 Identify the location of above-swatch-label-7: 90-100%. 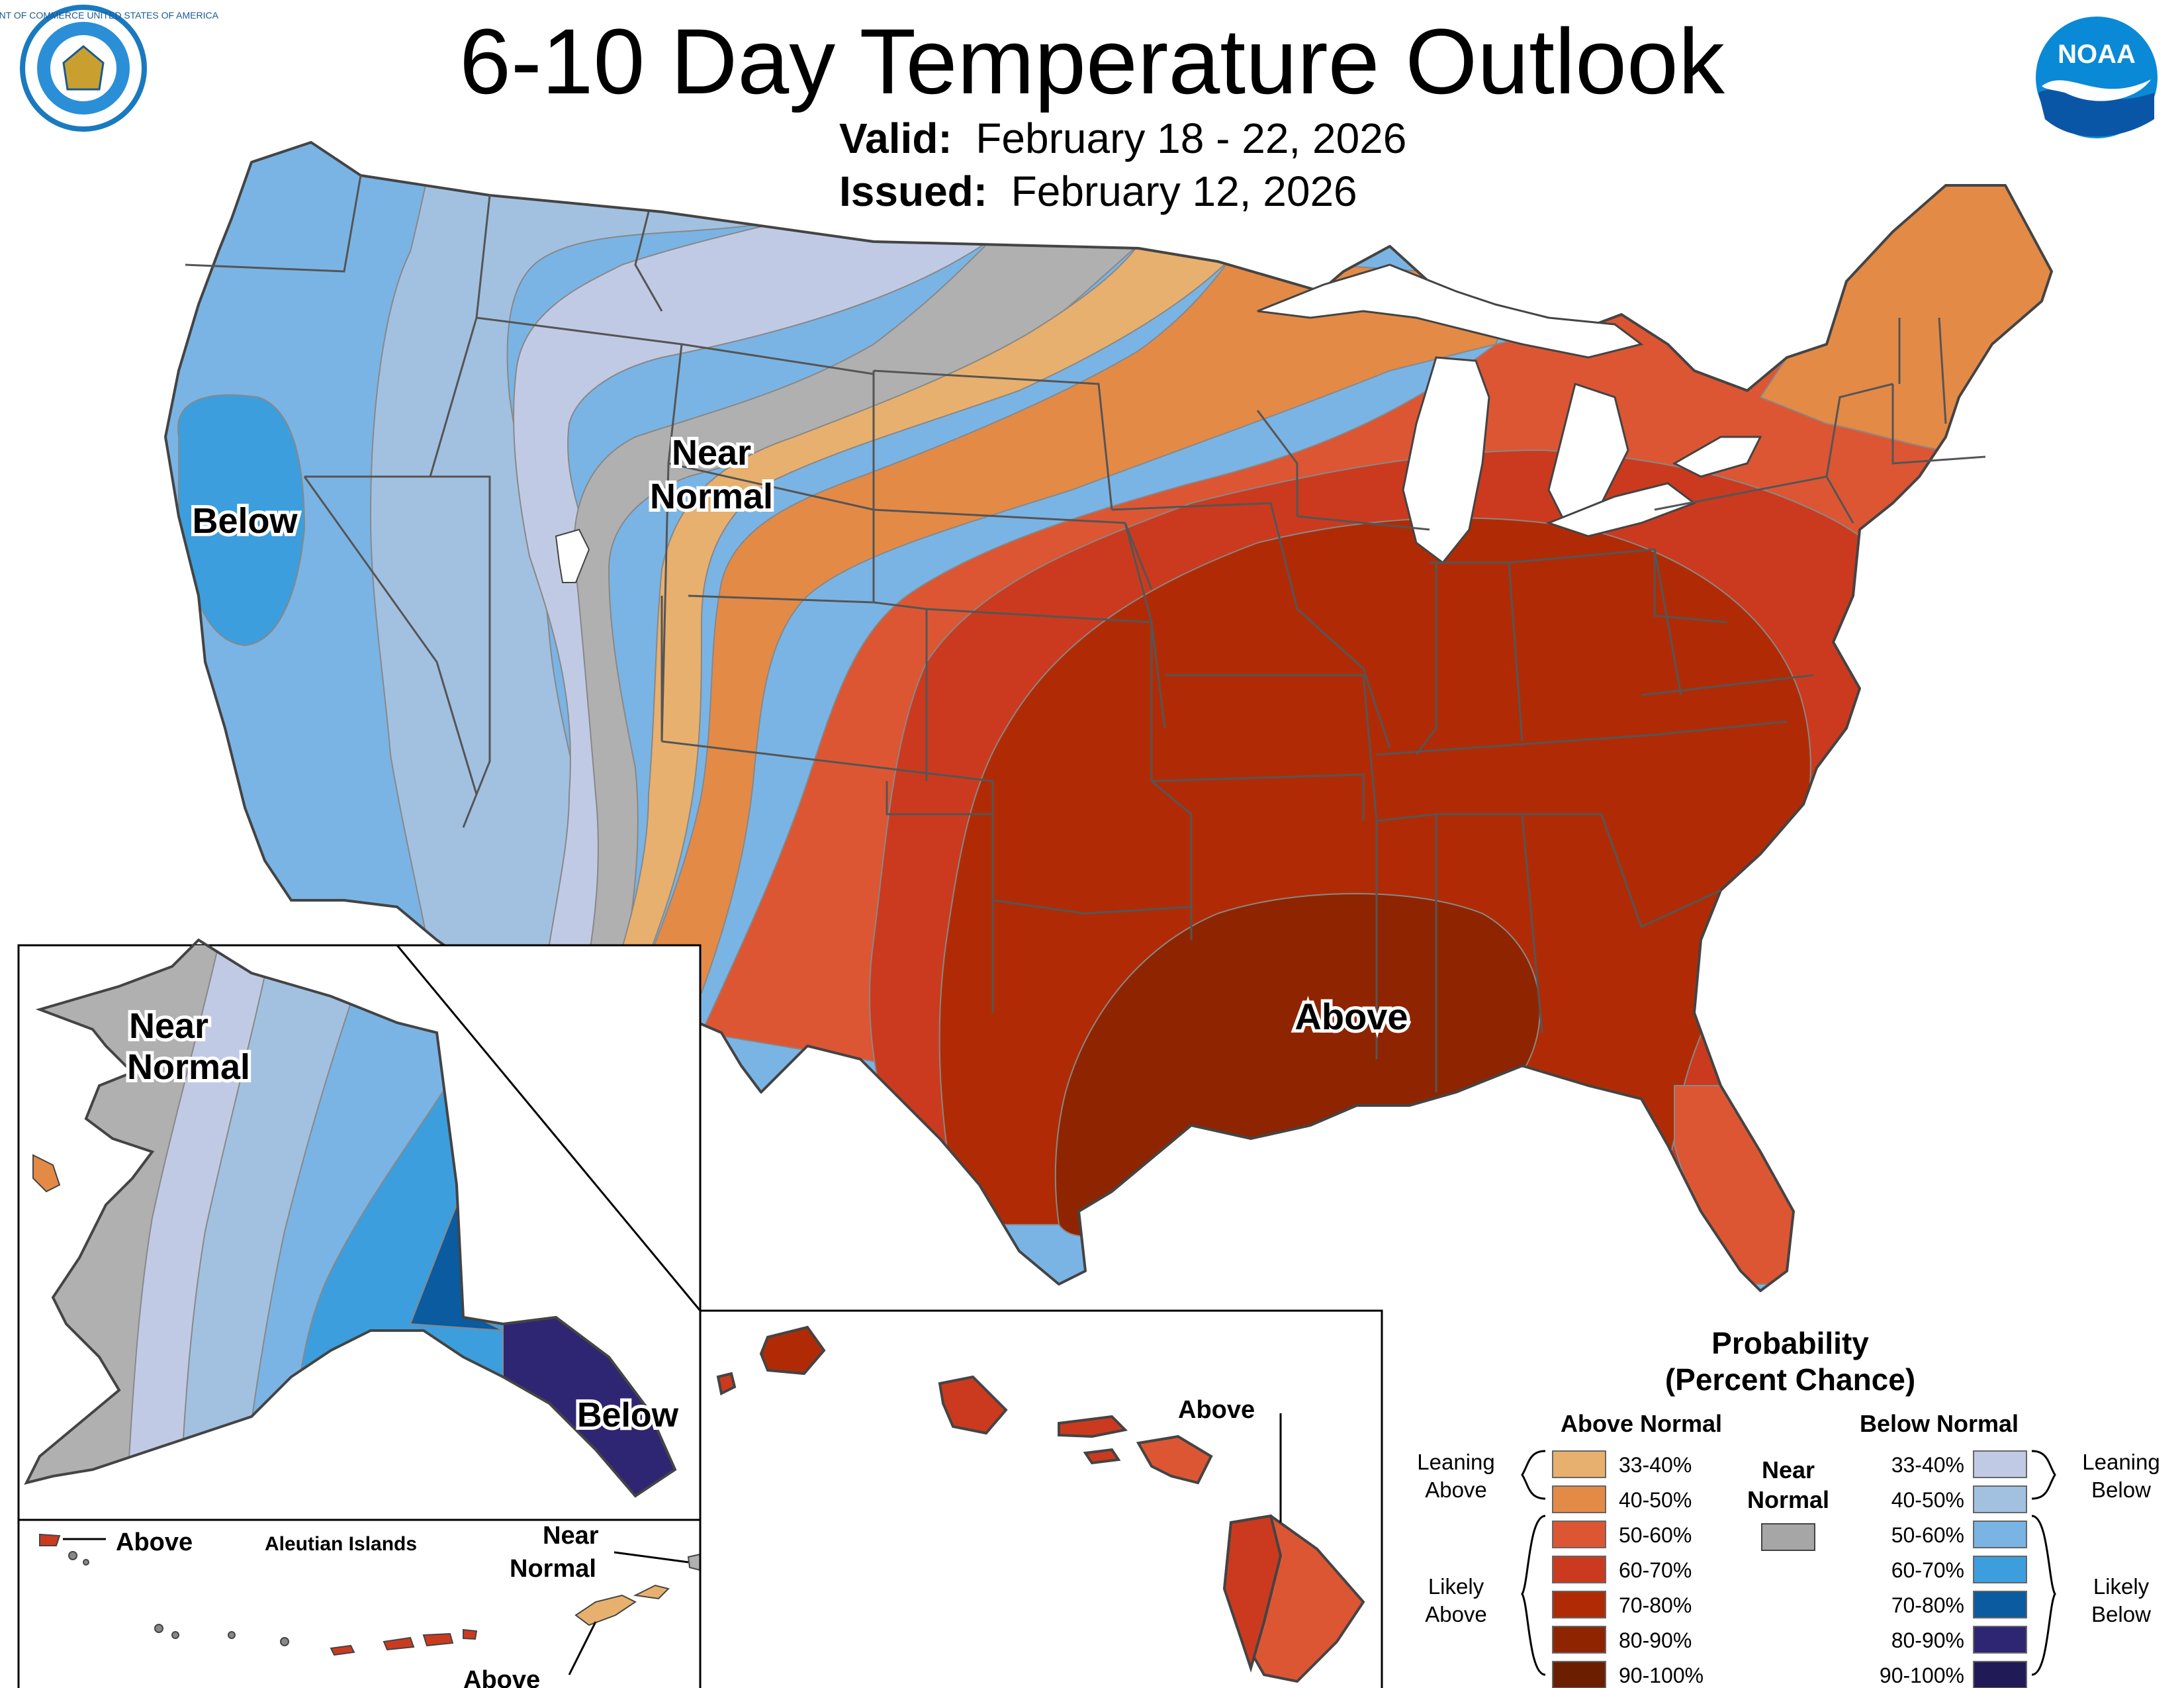
(1661, 1675).